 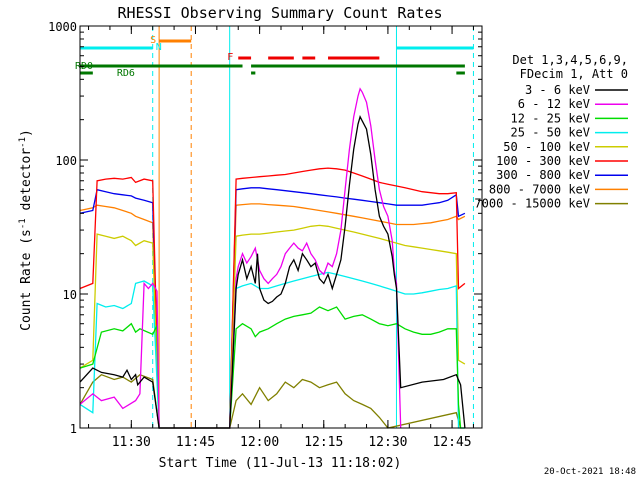 I want to click on x-tick-label-3: 12:15, so click(x=323, y=442).